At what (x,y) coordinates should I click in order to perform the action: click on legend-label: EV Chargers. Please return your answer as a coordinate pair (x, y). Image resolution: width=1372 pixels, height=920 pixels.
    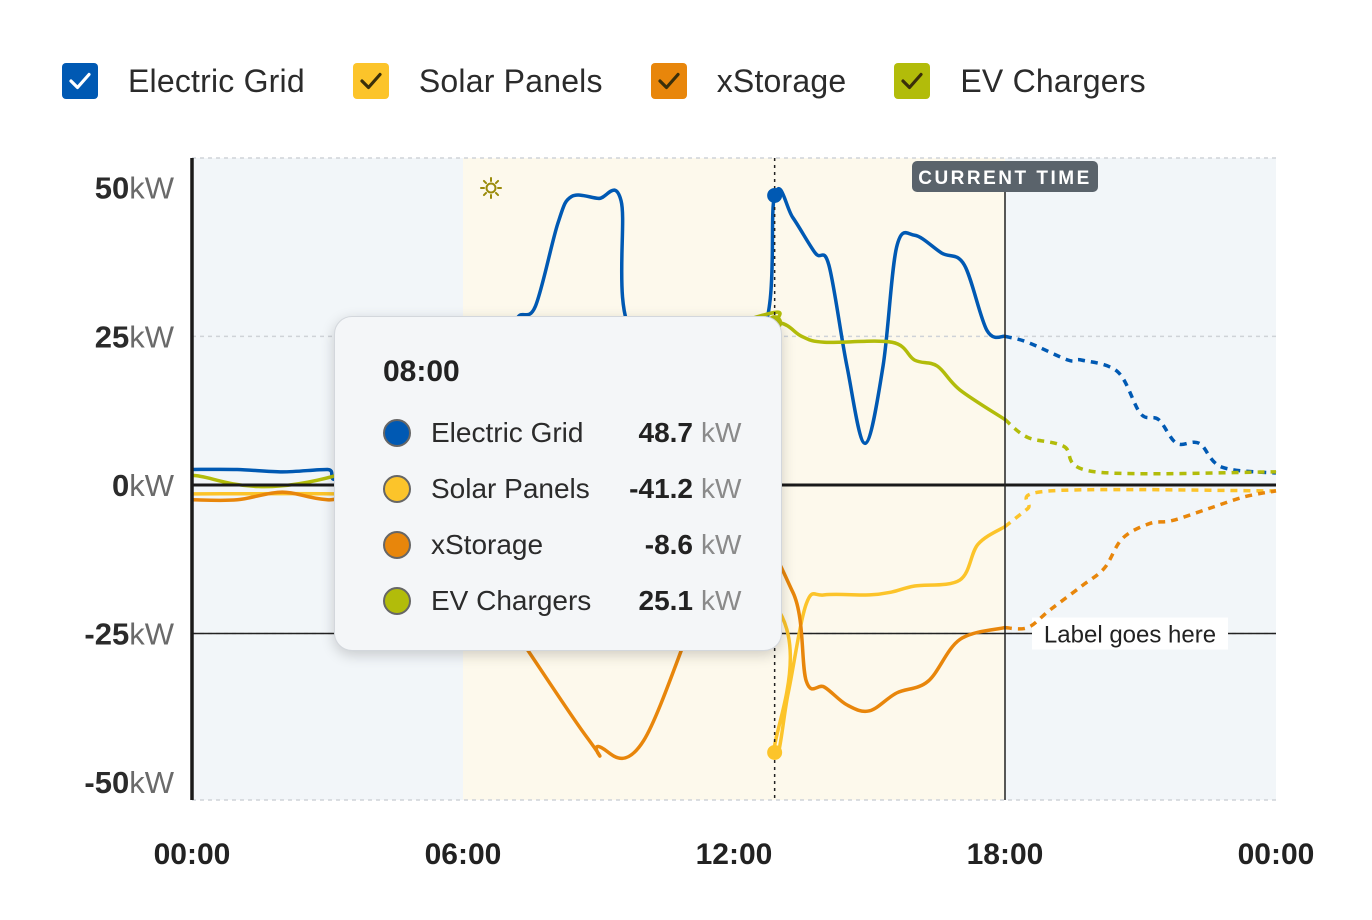
    Looking at the image, I should click on (1053, 80).